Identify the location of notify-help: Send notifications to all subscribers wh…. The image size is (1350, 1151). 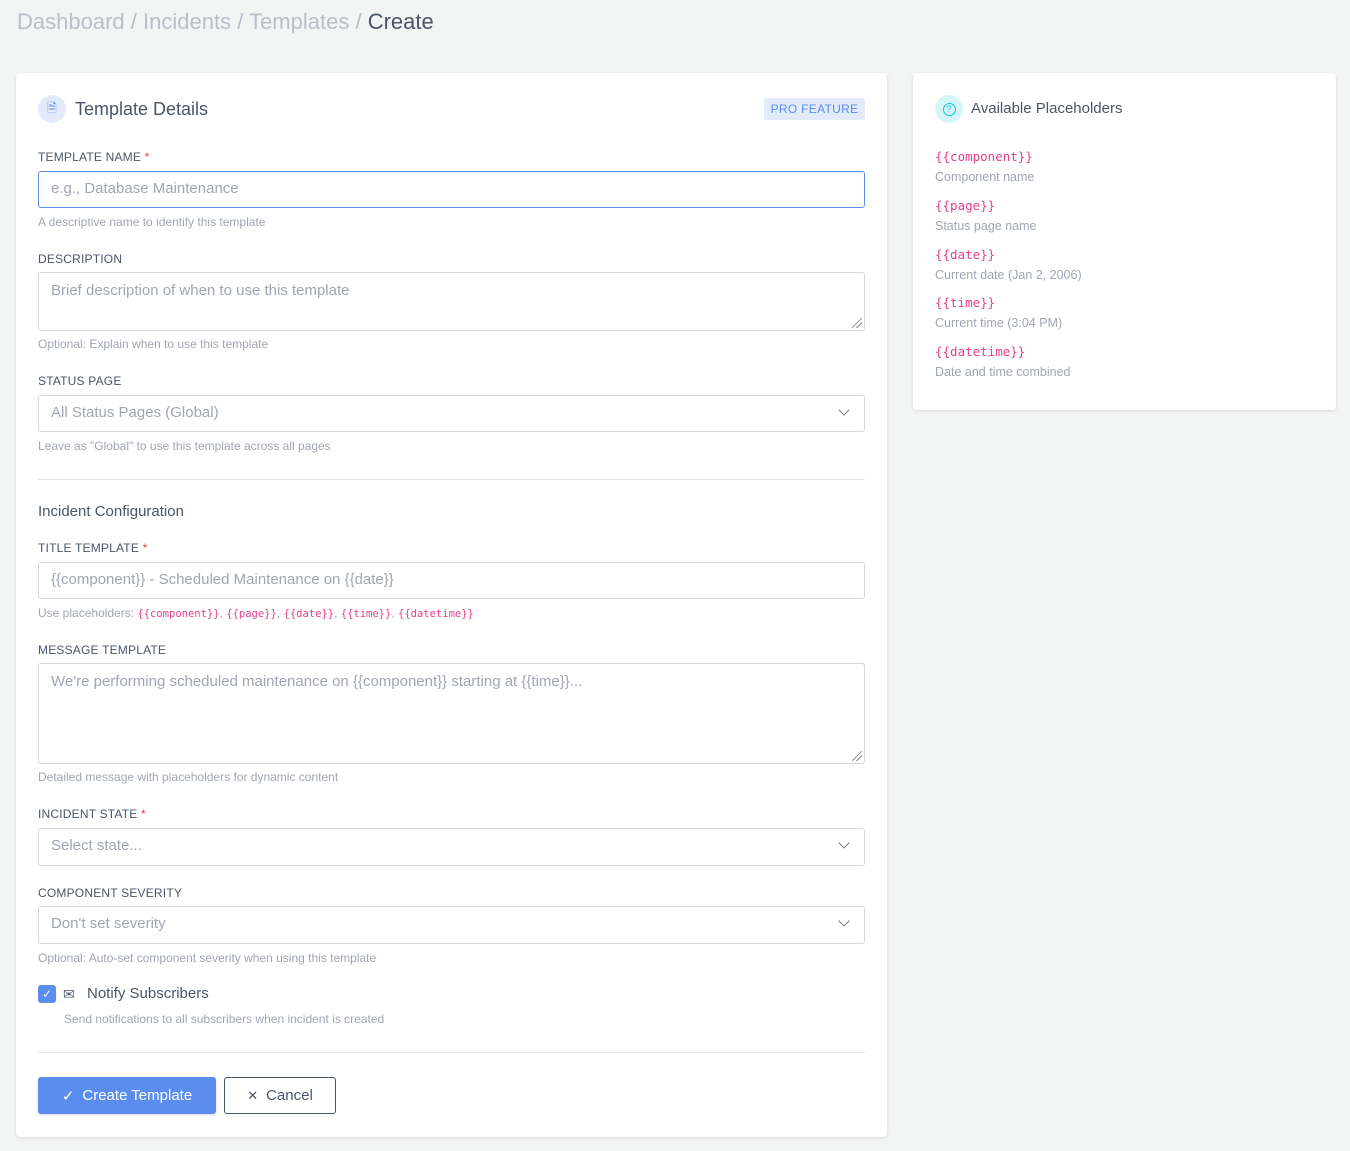
(224, 1019).